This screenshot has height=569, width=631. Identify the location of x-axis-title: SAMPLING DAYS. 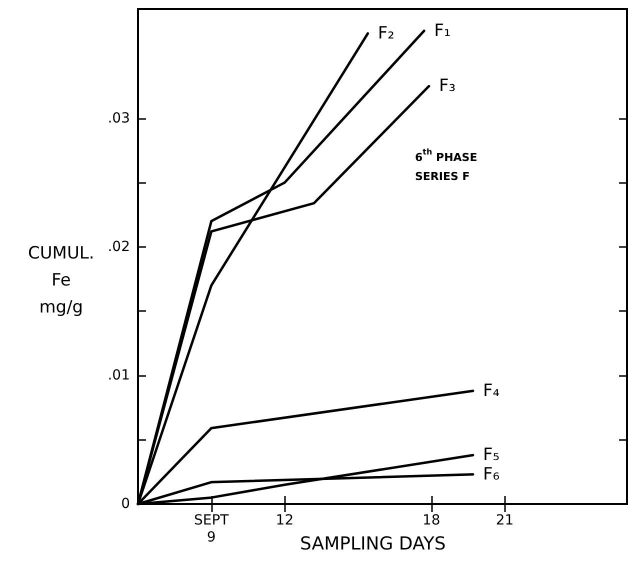
(373, 544).